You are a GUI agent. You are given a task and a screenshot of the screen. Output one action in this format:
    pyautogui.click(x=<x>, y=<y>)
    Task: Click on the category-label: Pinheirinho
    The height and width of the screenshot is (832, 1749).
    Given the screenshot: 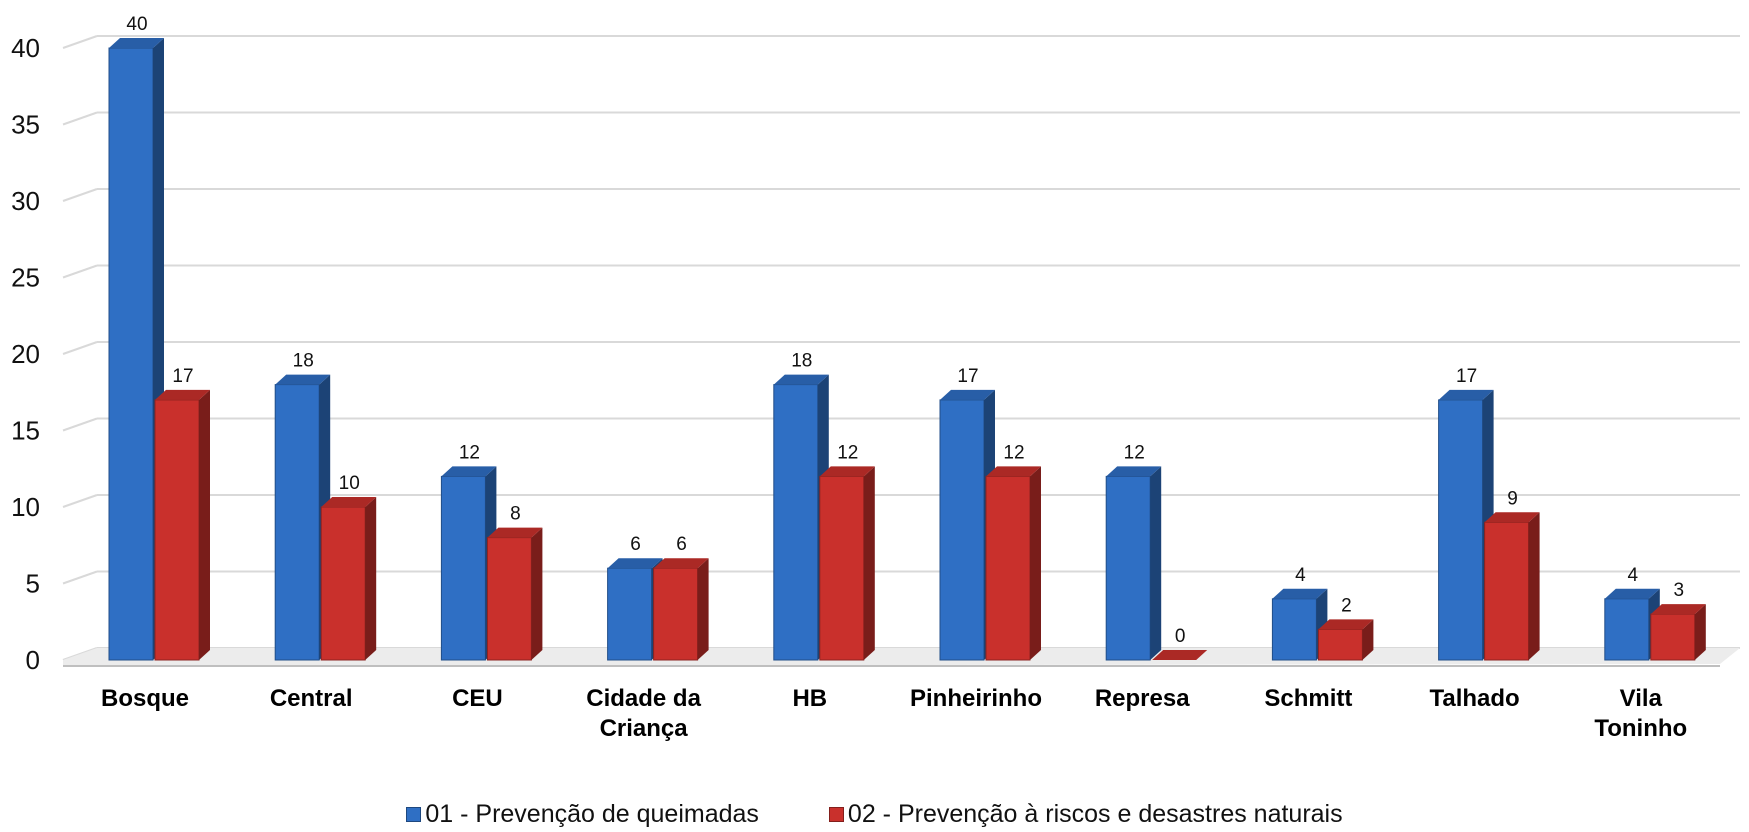 What is the action you would take?
    pyautogui.click(x=976, y=698)
    